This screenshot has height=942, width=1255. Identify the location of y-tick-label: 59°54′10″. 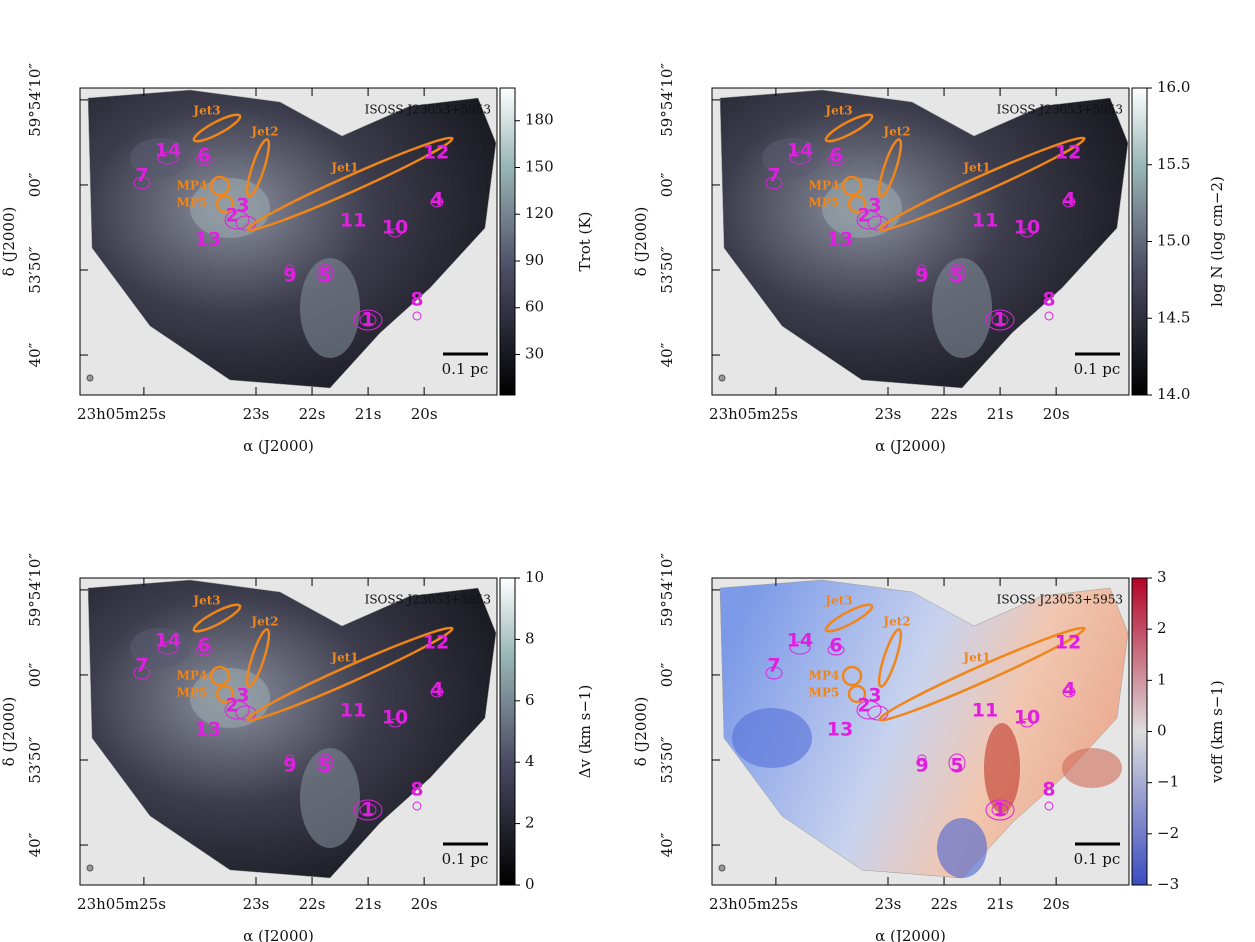
(35, 590).